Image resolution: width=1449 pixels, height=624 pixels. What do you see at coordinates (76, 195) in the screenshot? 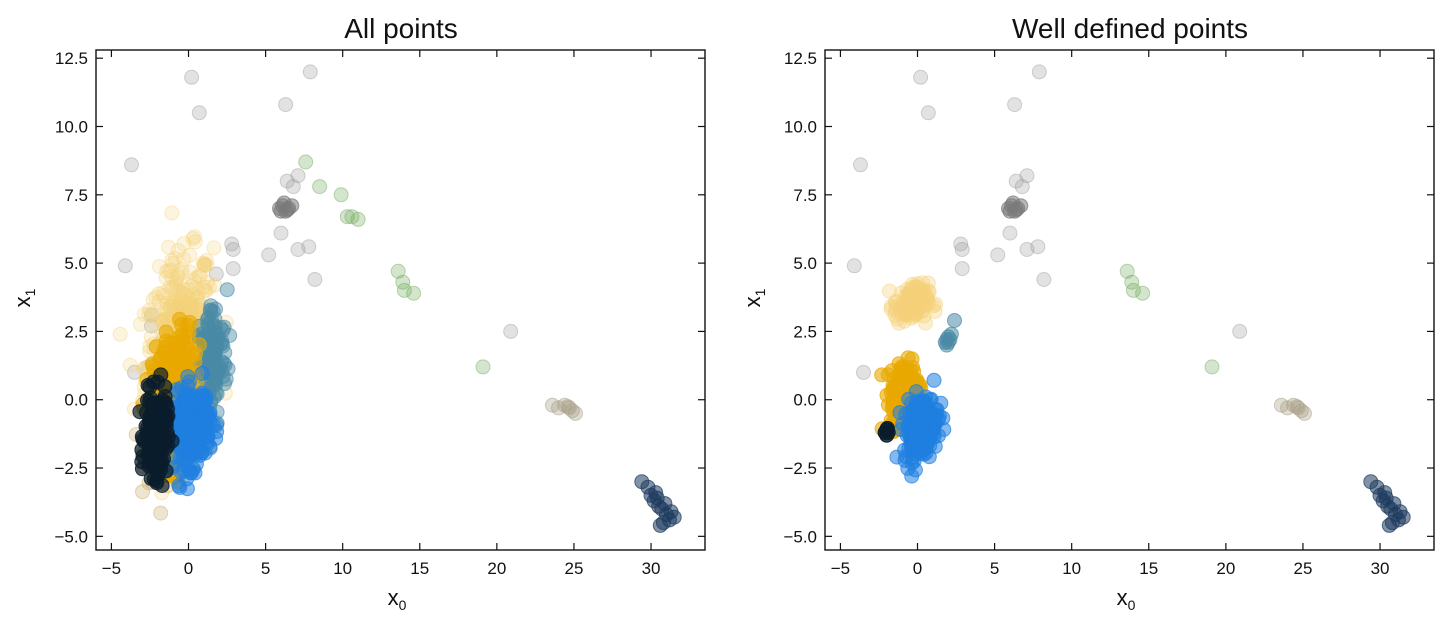
I see `y-tick-label: 7.5` at bounding box center [76, 195].